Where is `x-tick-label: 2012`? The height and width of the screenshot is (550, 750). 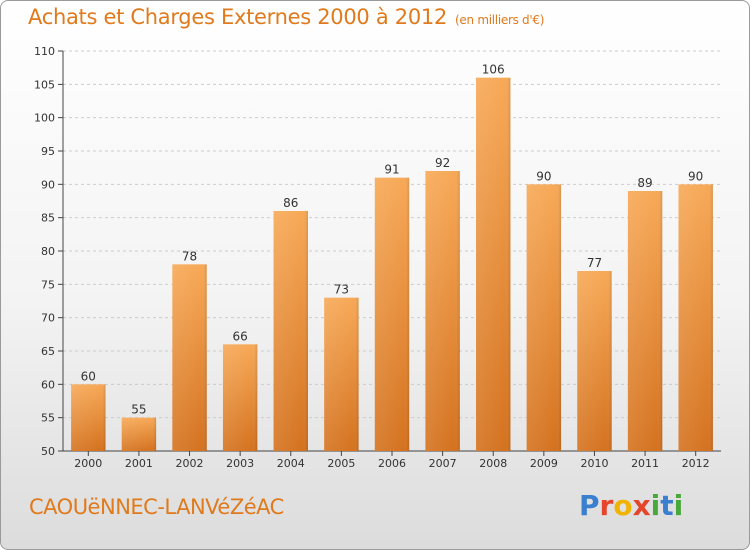
x-tick-label: 2012 is located at coordinates (696, 463).